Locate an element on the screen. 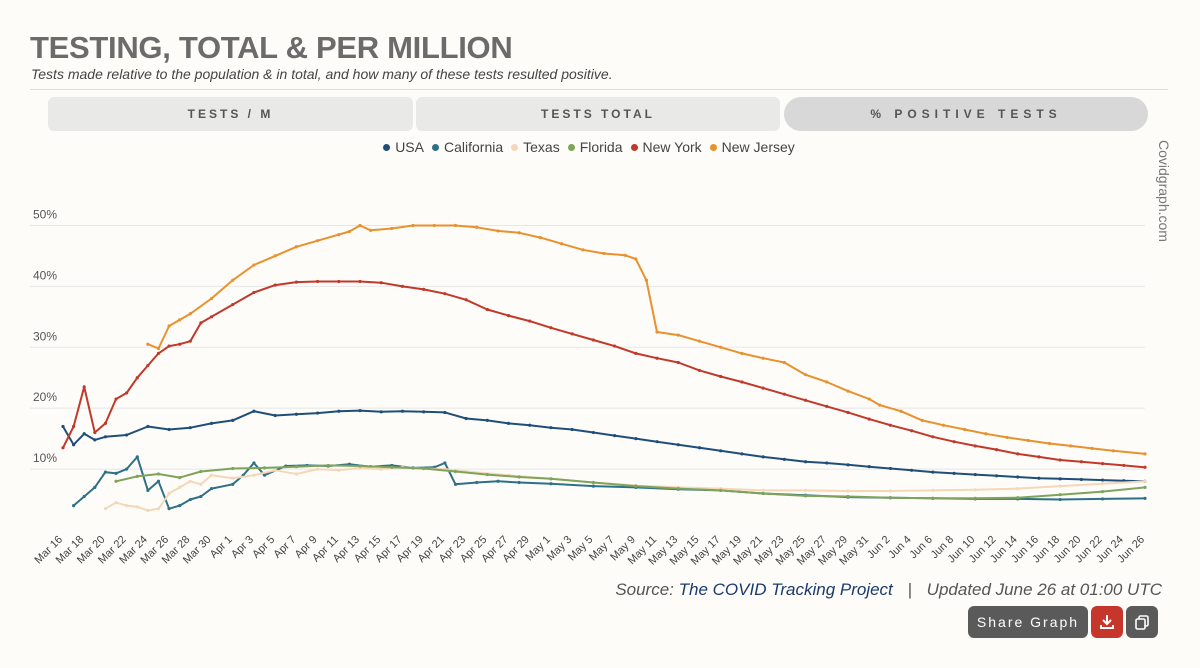 This screenshot has width=1200, height=668. x-tick-label: Apr 5 is located at coordinates (263, 547).